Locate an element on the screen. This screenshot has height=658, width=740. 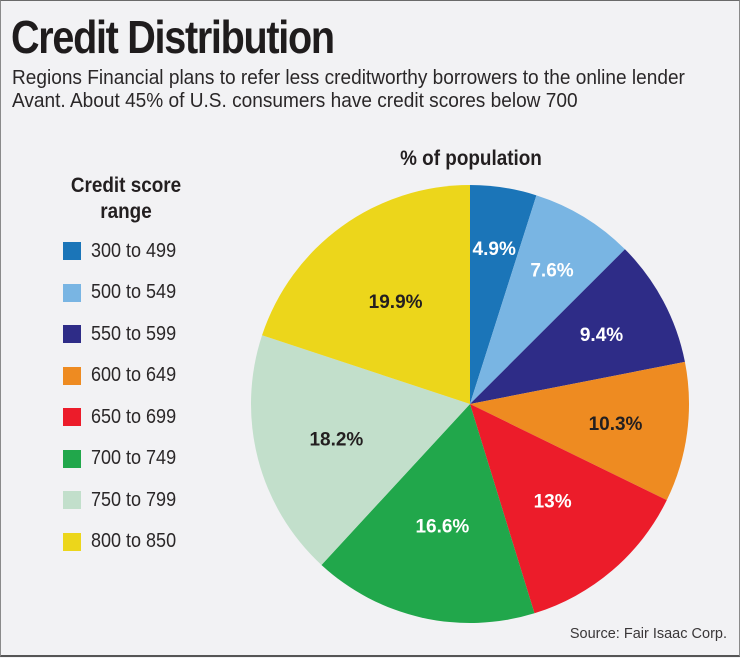
legend-item: 750 to 799 is located at coordinates (124, 500).